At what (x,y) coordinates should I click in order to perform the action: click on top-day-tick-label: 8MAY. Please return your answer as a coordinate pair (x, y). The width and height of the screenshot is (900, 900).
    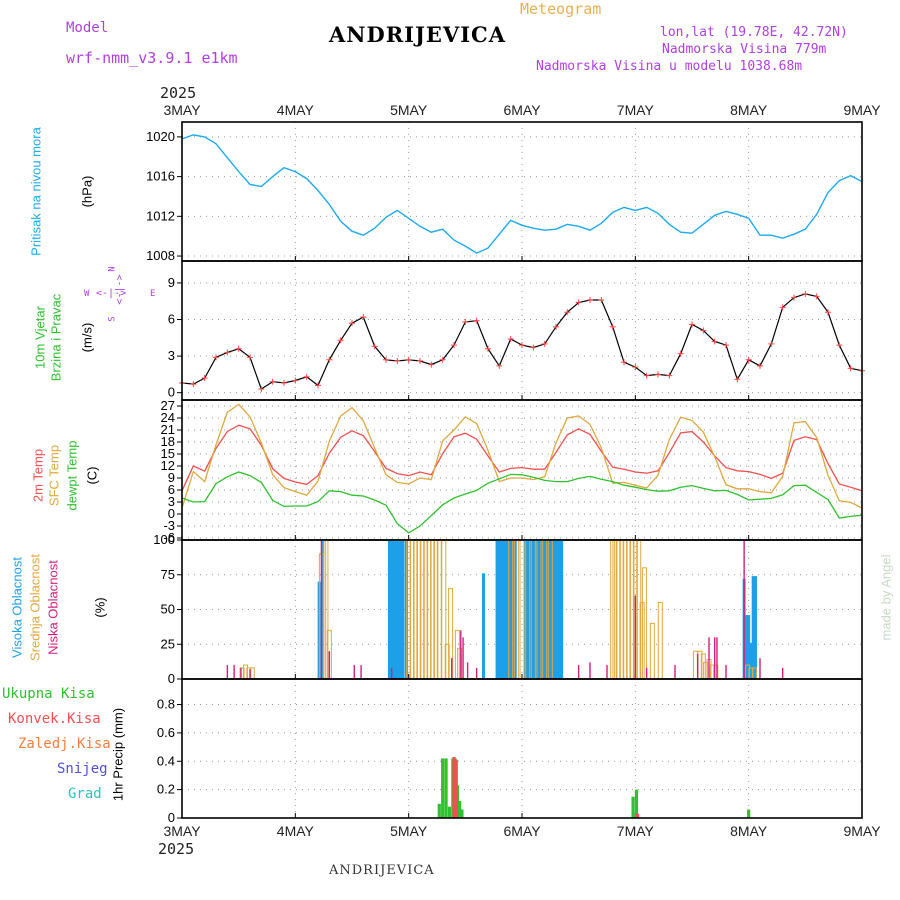
    Looking at the image, I should click on (749, 110).